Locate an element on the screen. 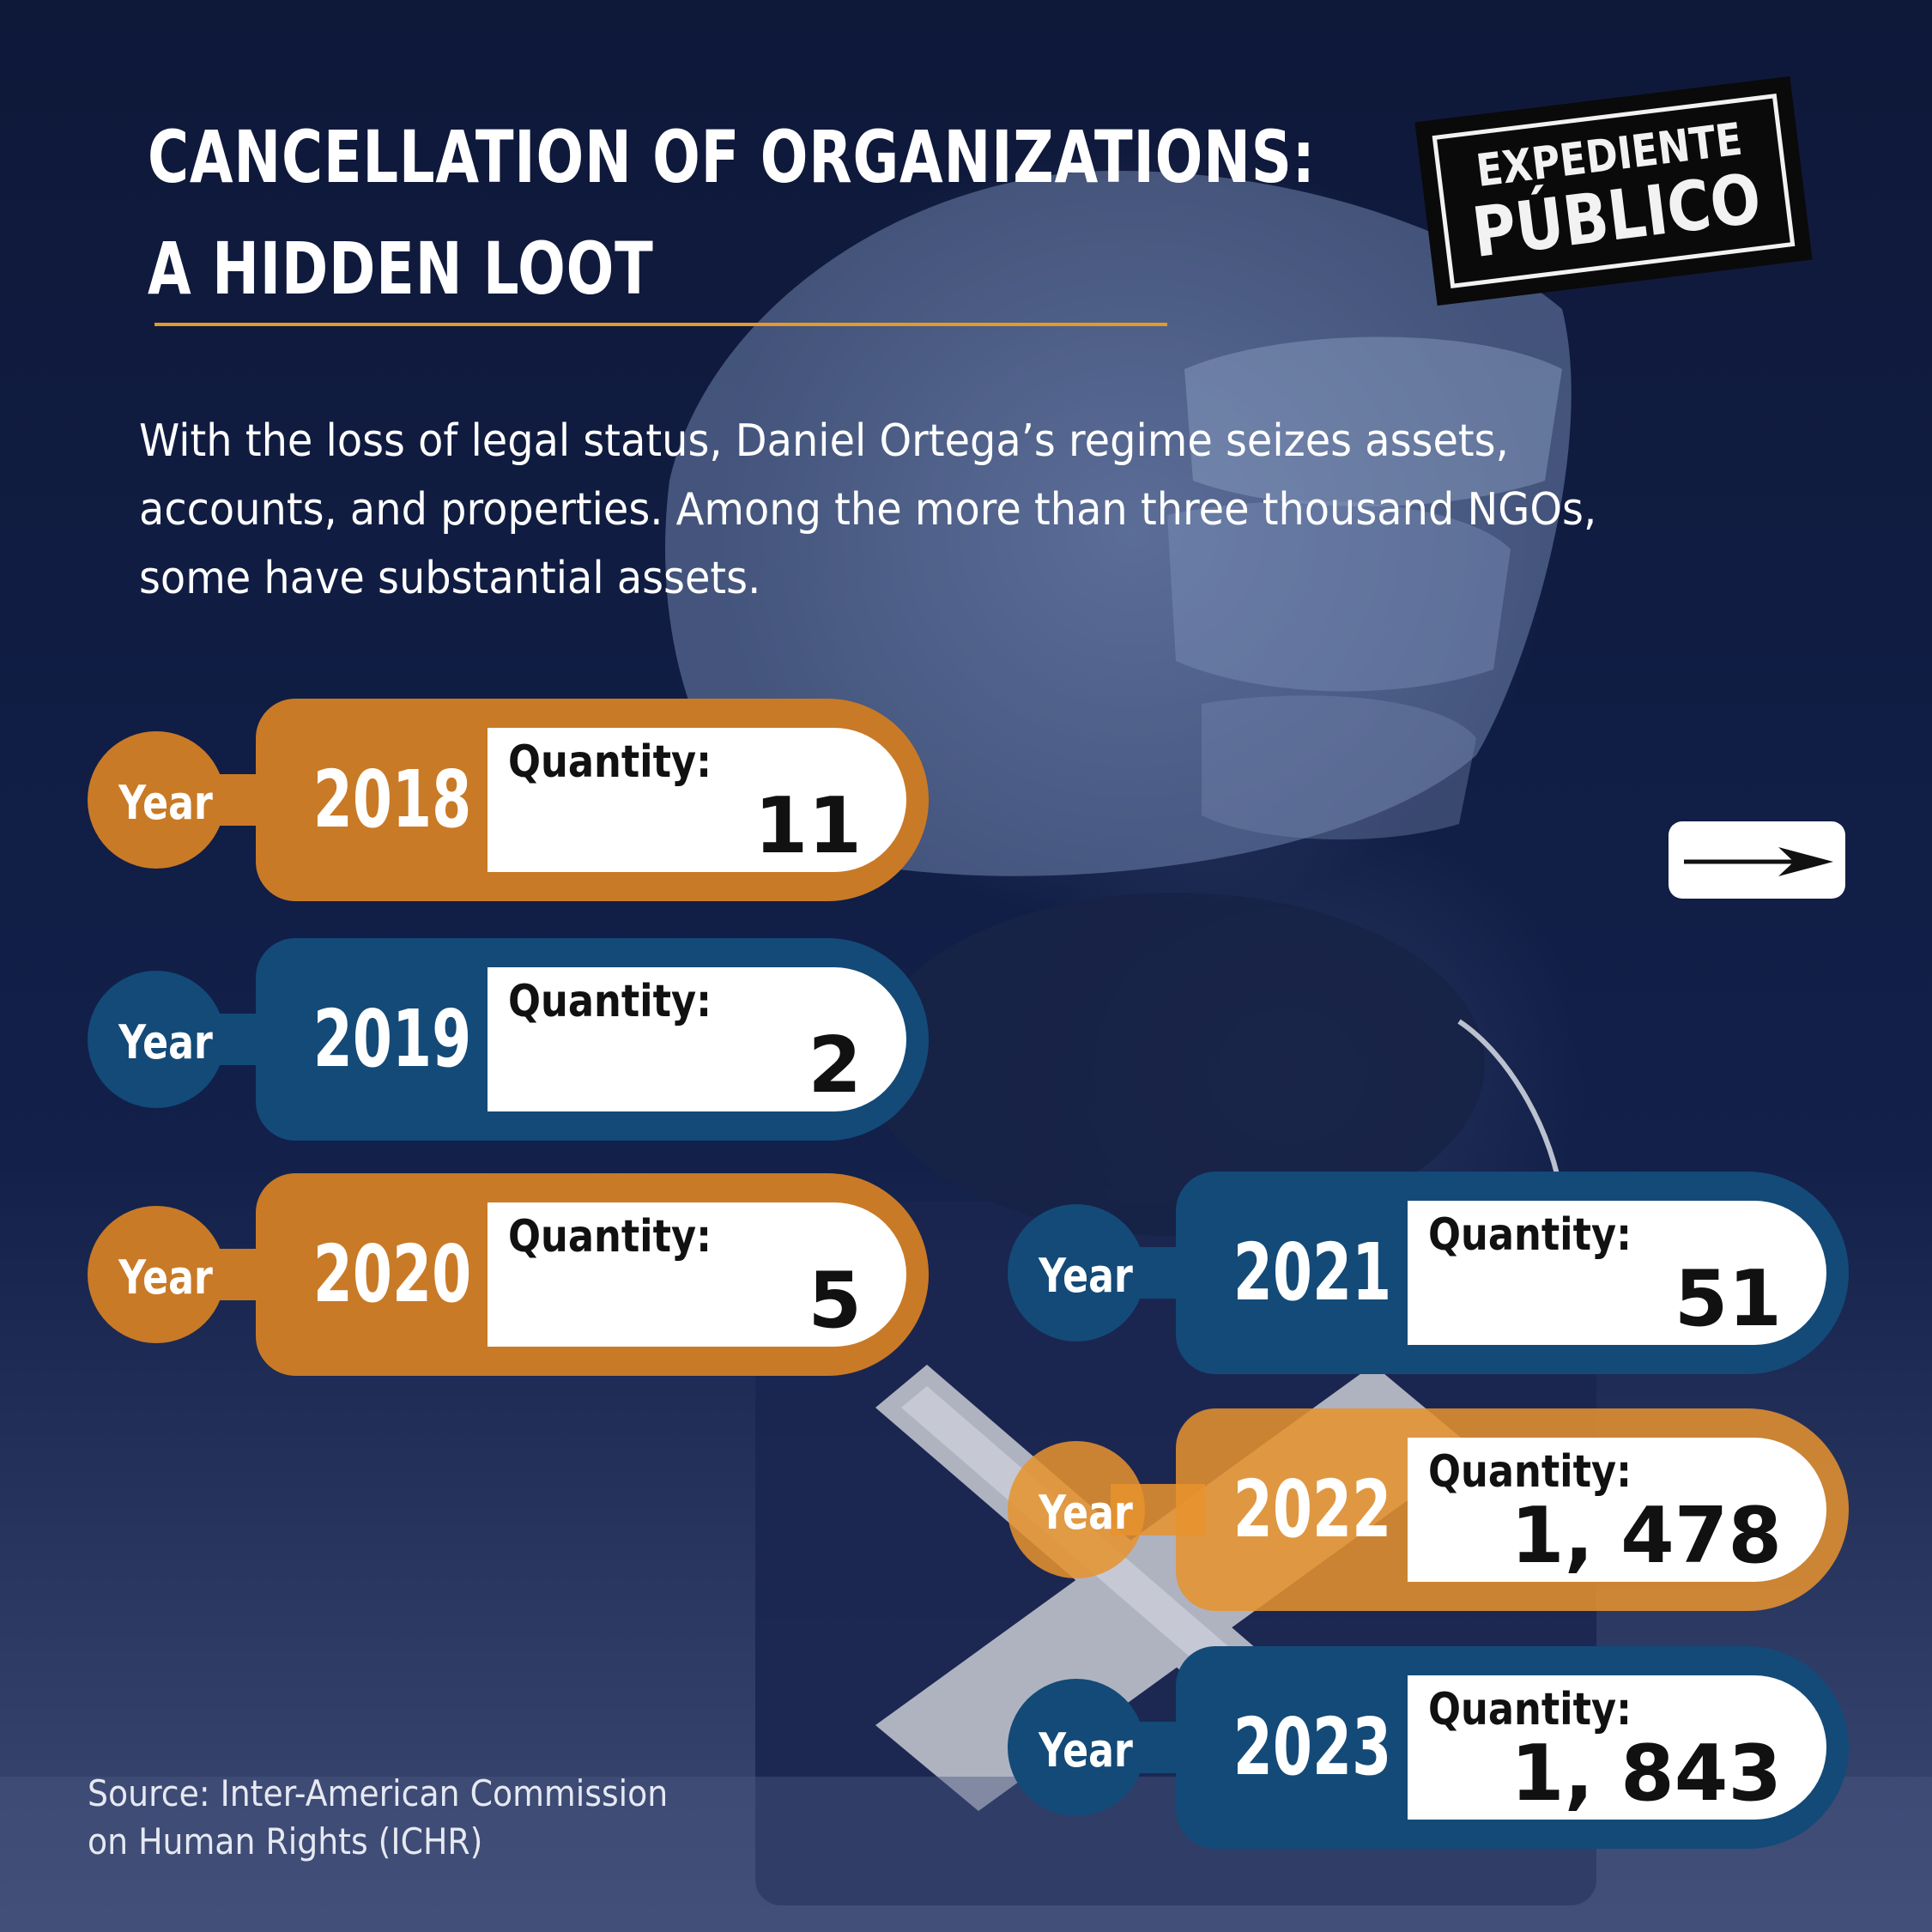 This screenshot has height=1932, width=1932. arrow-right-icon is located at coordinates (1759, 862).